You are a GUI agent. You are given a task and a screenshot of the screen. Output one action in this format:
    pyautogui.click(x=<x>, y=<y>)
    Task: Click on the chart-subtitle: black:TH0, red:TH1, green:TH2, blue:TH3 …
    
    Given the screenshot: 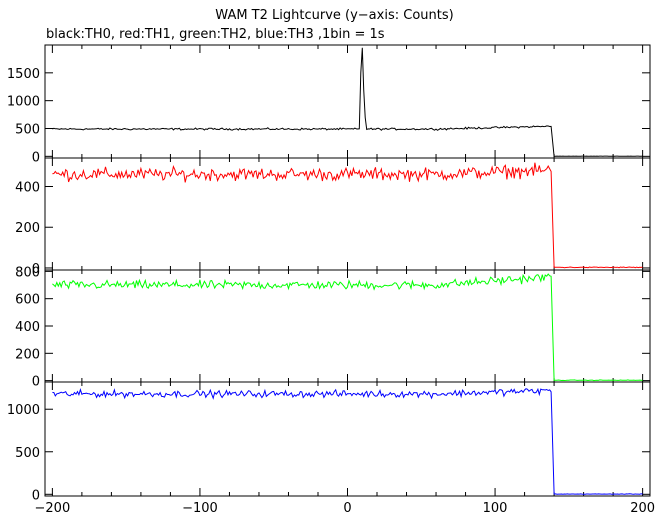 What is the action you would take?
    pyautogui.click(x=215, y=34)
    